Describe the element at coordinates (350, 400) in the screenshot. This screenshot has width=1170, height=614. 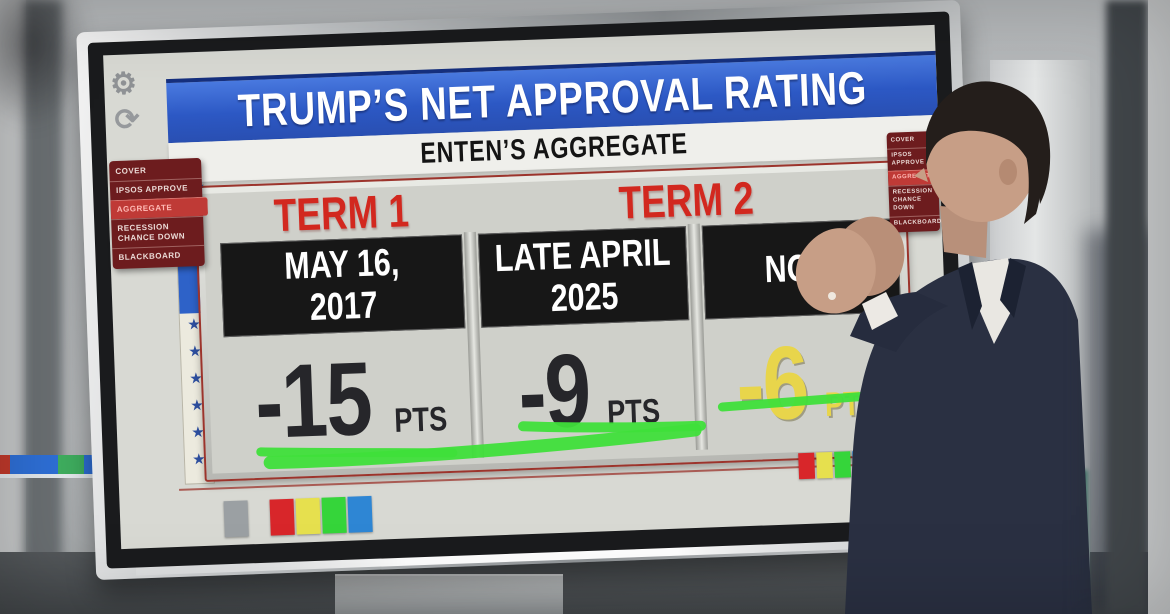
I see `net-approval-value: -15 PTS` at that location.